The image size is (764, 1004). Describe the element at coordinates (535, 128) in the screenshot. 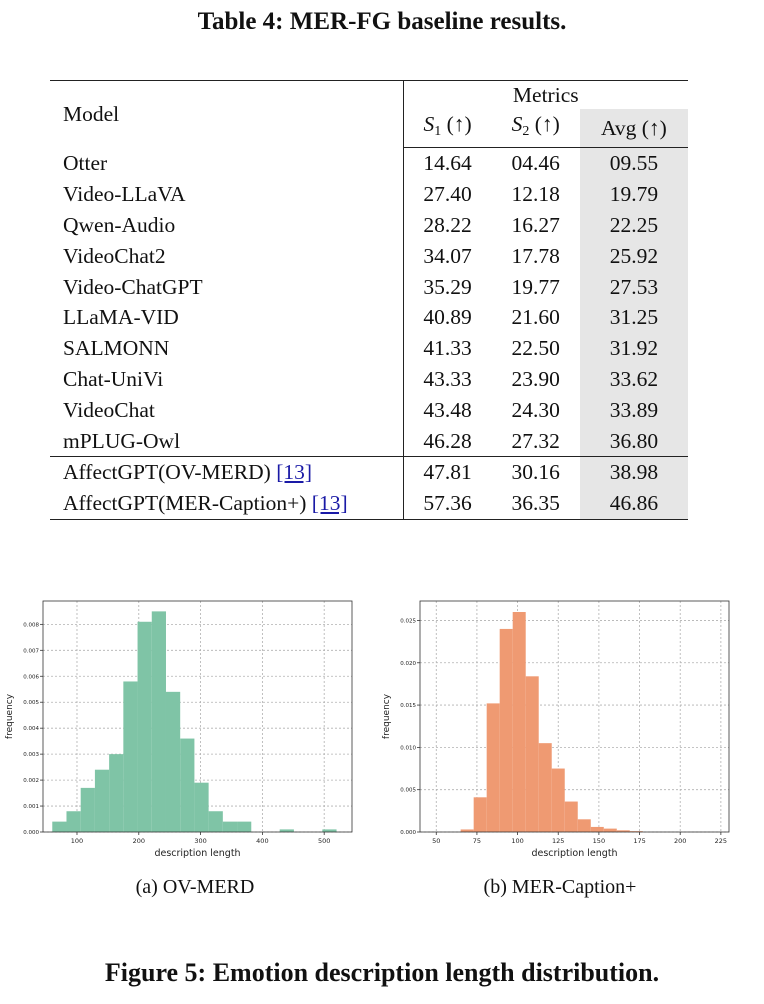

I see `s2-header: S2 (↑)` at that location.